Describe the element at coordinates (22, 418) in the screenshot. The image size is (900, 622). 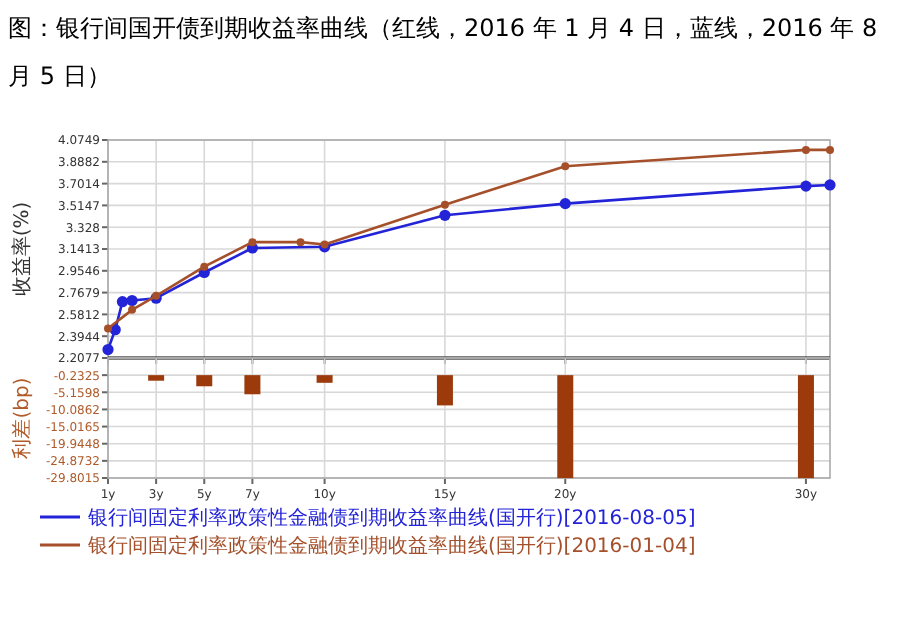
I see `y-axis-title: 利差(bp)` at that location.